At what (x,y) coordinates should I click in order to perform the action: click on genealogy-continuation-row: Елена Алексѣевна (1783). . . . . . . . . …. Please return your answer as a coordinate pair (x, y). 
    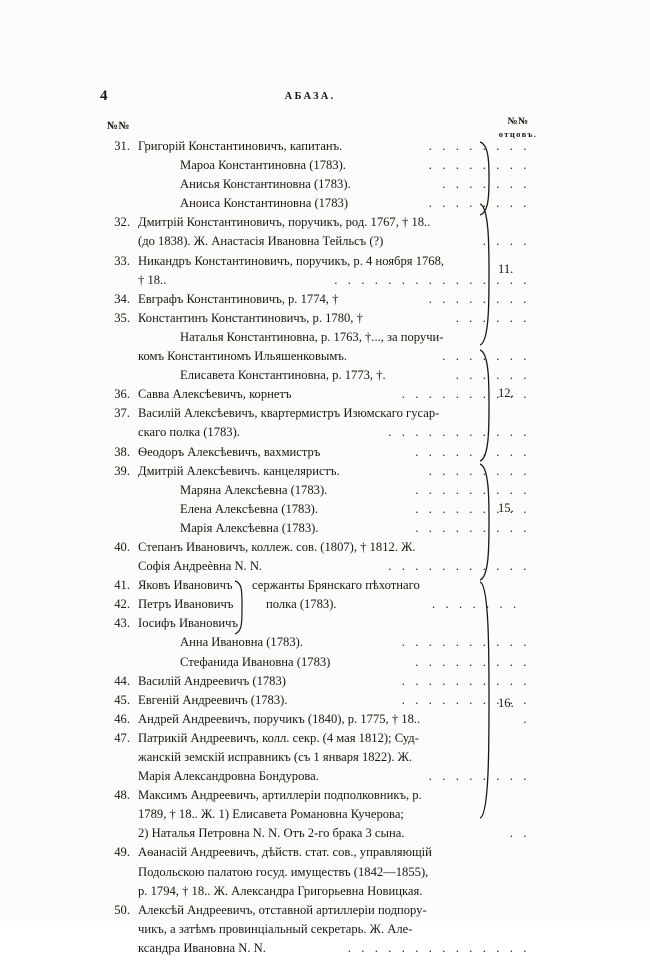
    Looking at the image, I should click on (315, 511).